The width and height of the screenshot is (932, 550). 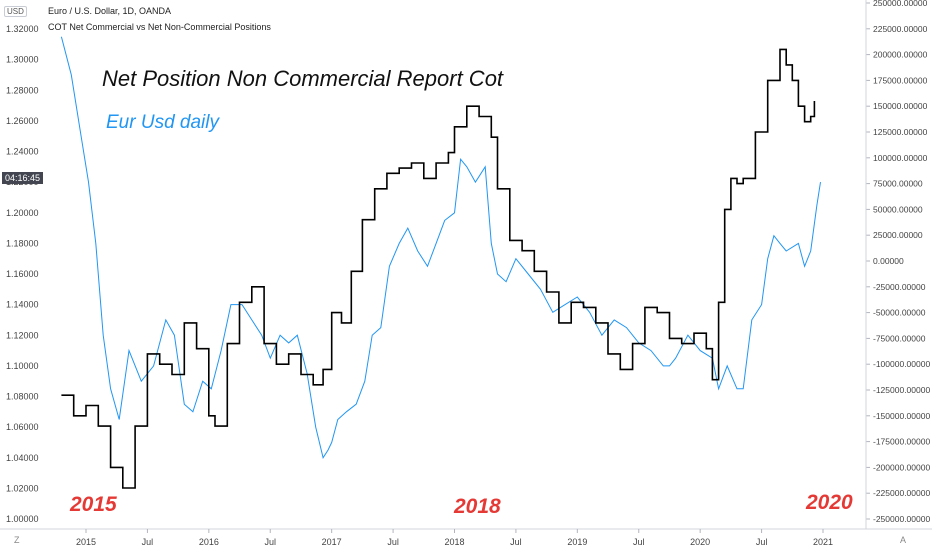 What do you see at coordinates (901, 416) in the screenshot?
I see `right-axis-tick-label: -150000.00000` at bounding box center [901, 416].